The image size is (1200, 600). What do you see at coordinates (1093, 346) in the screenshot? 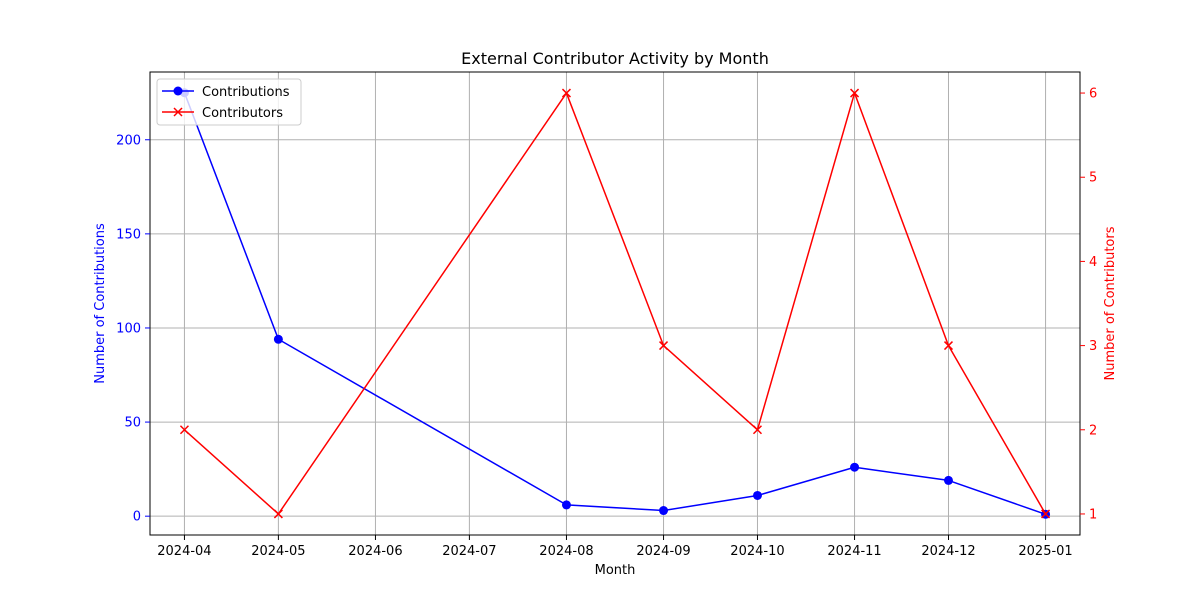
I see `y-right-tick-label: 3` at bounding box center [1093, 346].